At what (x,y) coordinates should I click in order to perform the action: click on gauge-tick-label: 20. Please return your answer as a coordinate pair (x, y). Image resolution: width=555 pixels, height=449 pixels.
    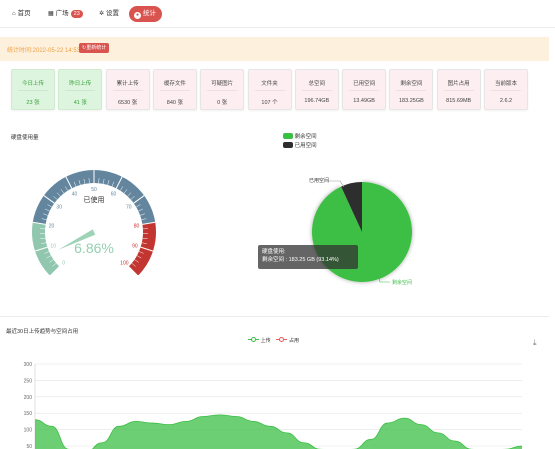
    Looking at the image, I should click on (52, 226).